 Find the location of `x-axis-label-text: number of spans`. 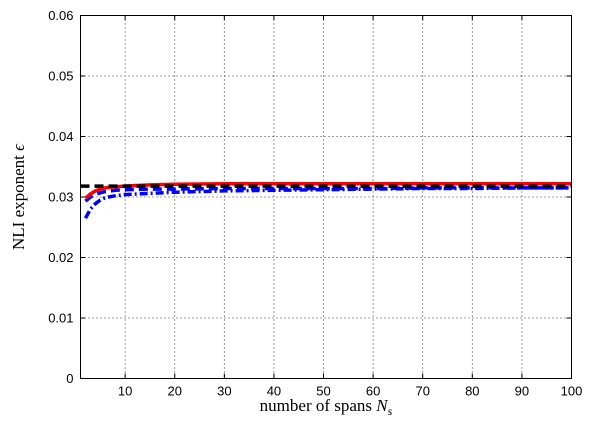

x-axis-label-text: number of spans is located at coordinates (316, 405).